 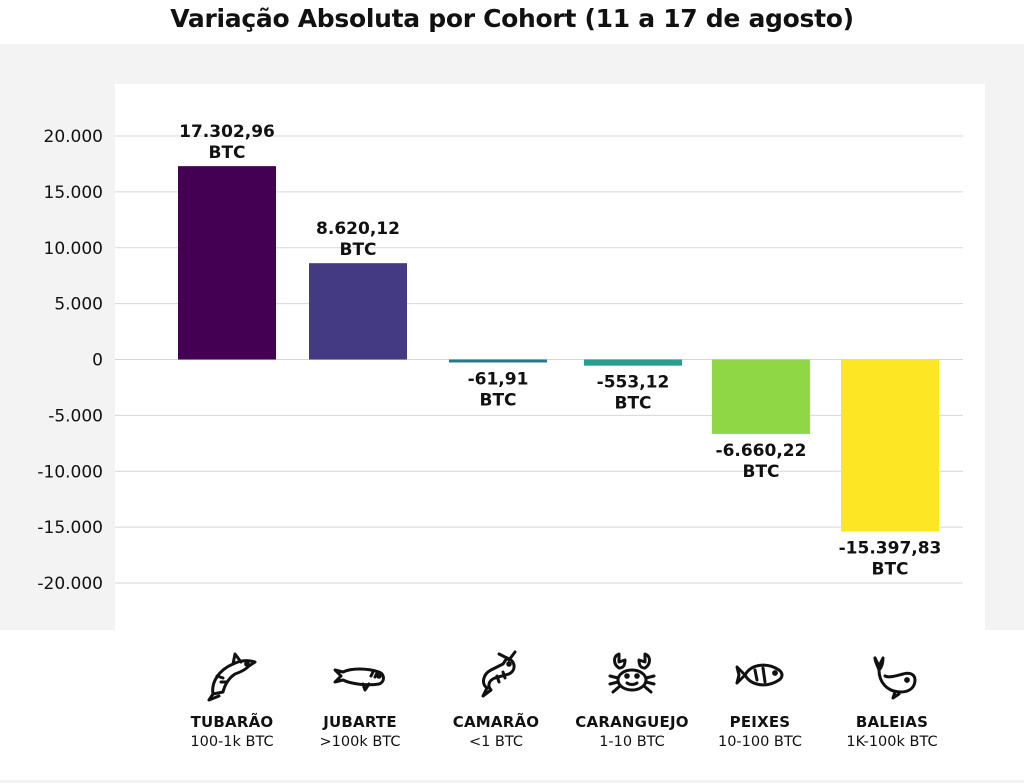 I want to click on data-label-value: 8.620,12, so click(x=358, y=229).